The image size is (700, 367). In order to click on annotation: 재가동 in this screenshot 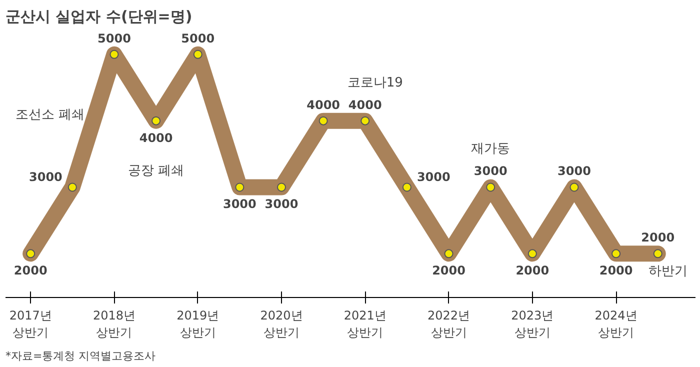, I will do `click(490, 149)`.